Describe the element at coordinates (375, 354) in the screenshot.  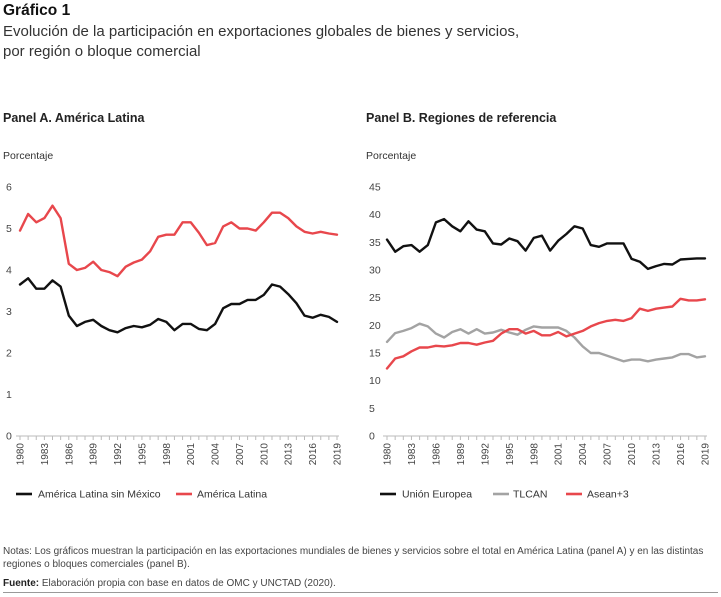
I see `panel-b-y-tick-label: 15` at that location.